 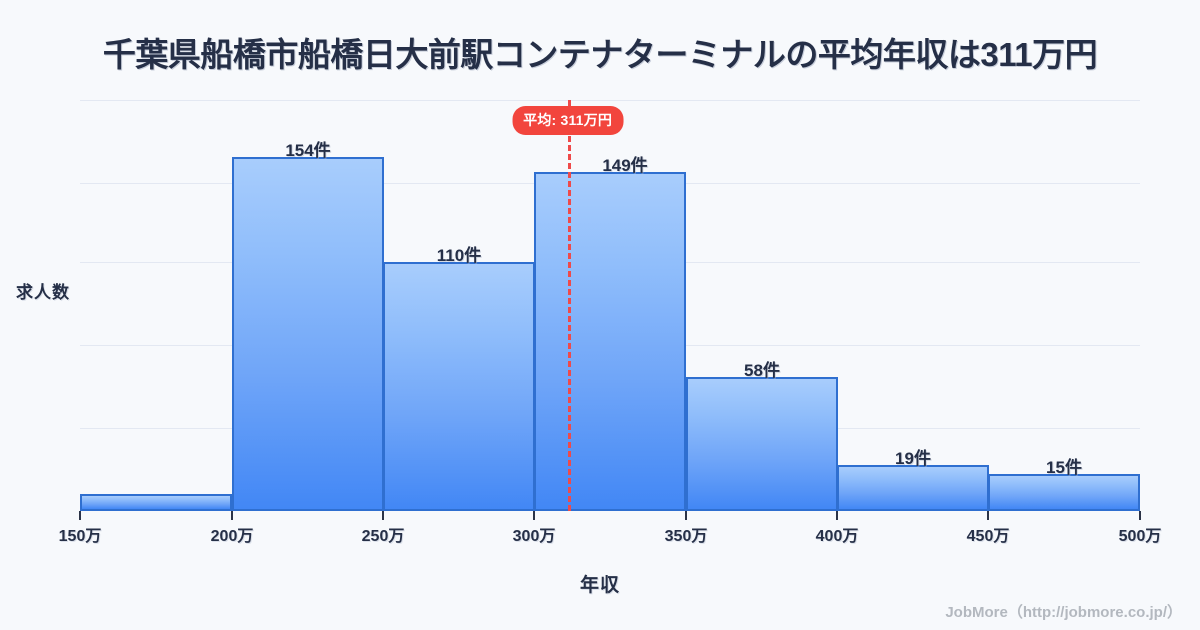 I want to click on bar-label-bin-200-250: 154件, so click(x=308, y=150).